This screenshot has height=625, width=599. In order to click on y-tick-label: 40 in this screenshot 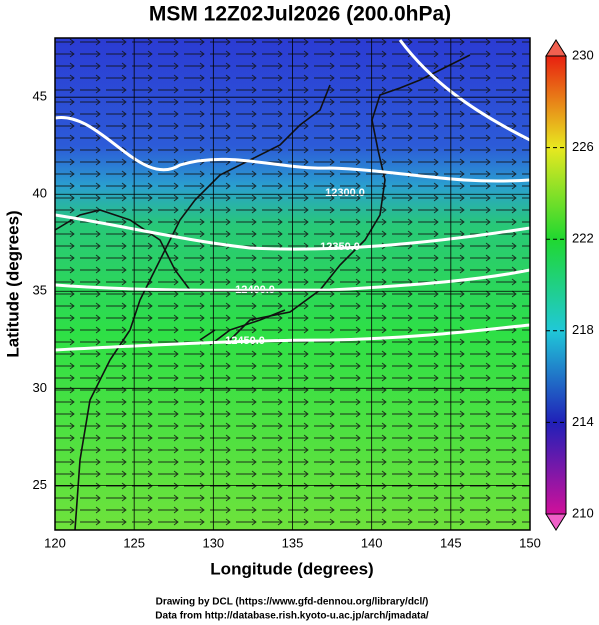, I will do `click(40, 193)`.